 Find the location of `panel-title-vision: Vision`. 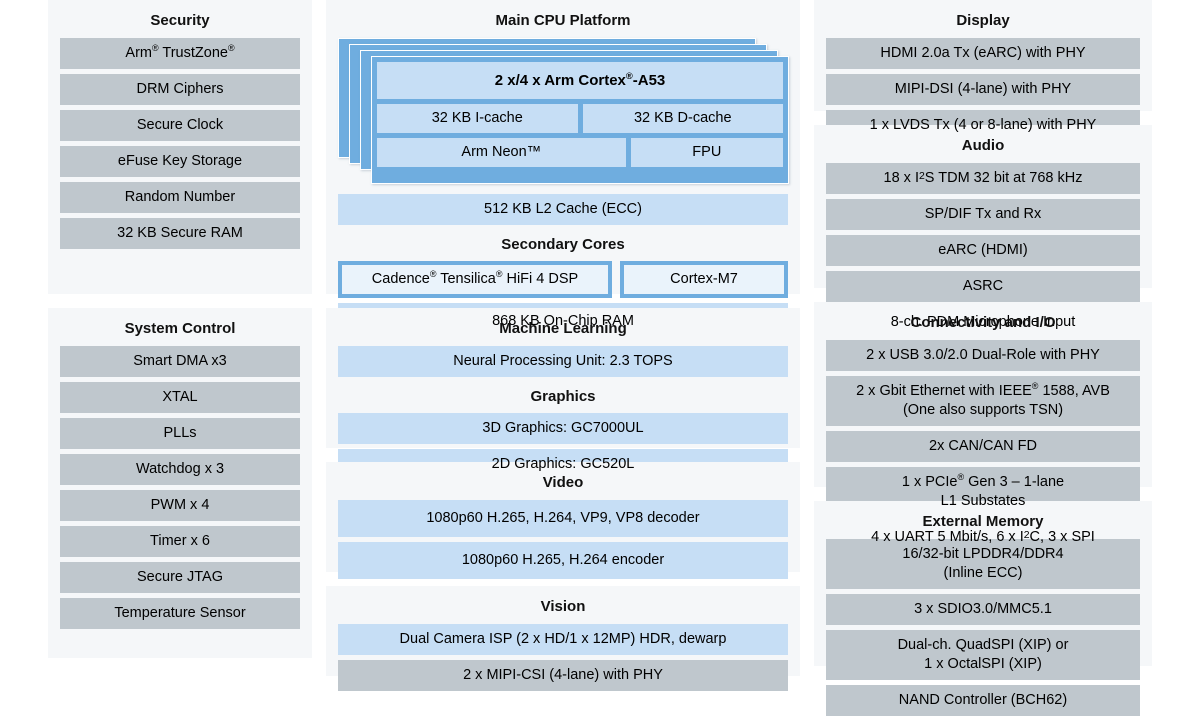

panel-title-vision: Vision is located at coordinates (563, 606).